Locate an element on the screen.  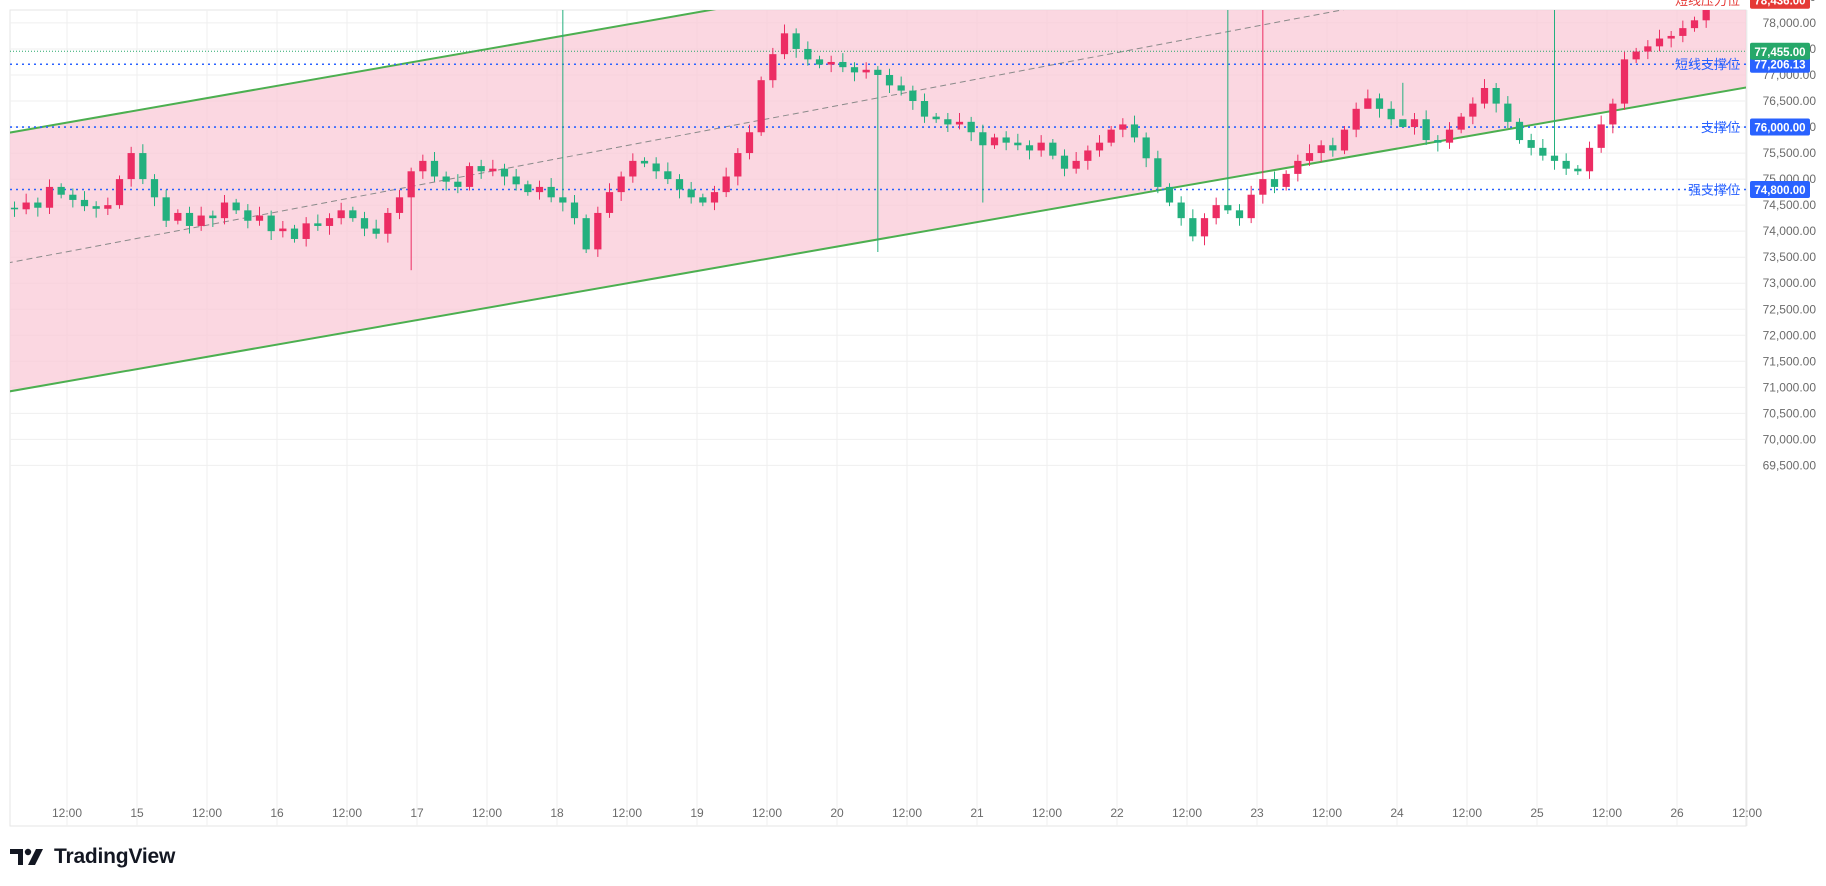
price-tag-bg is located at coordinates (1780, 64).